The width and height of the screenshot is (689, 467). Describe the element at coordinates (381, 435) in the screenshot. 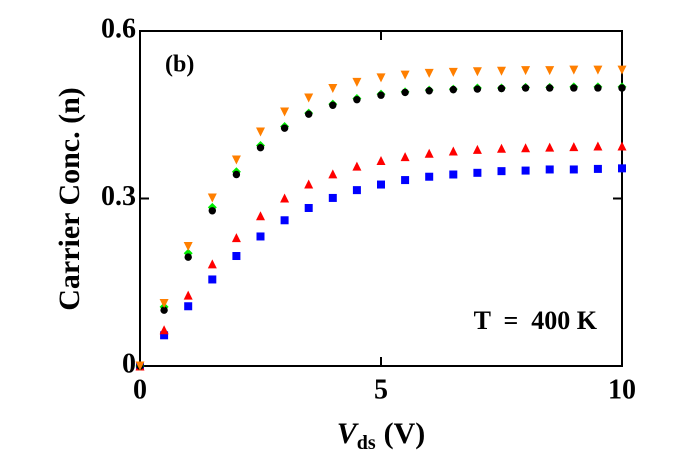

I see `x-axis-label: Vds (V)` at that location.